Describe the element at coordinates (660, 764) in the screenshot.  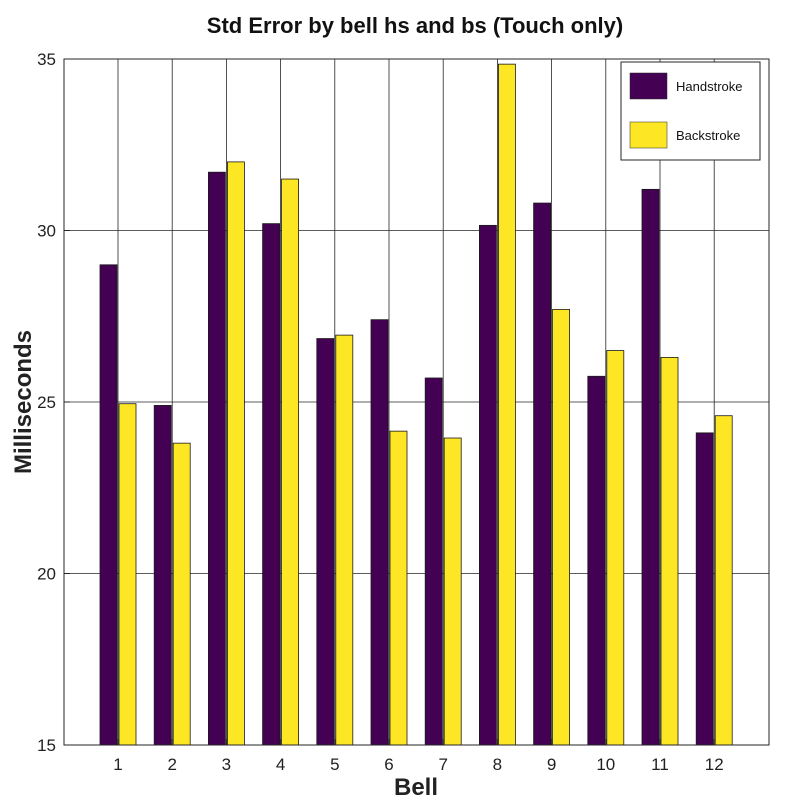
I see `x-tick-label: 11` at that location.